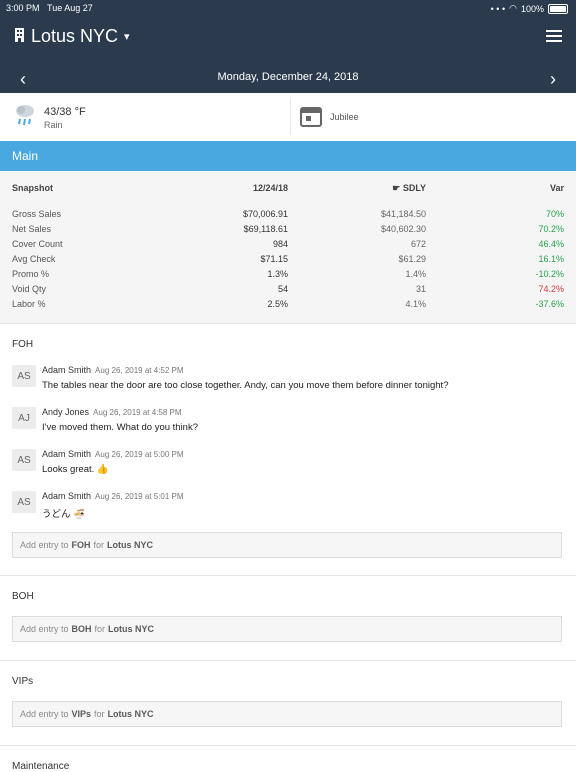  What do you see at coordinates (344, 117) in the screenshot?
I see `event-name: Jubilee` at bounding box center [344, 117].